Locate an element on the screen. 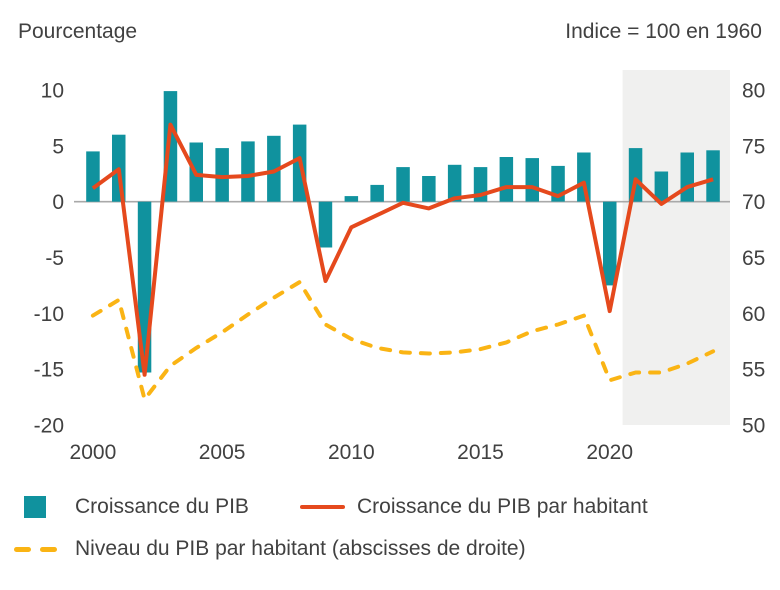  bar-2016 is located at coordinates (506, 179).